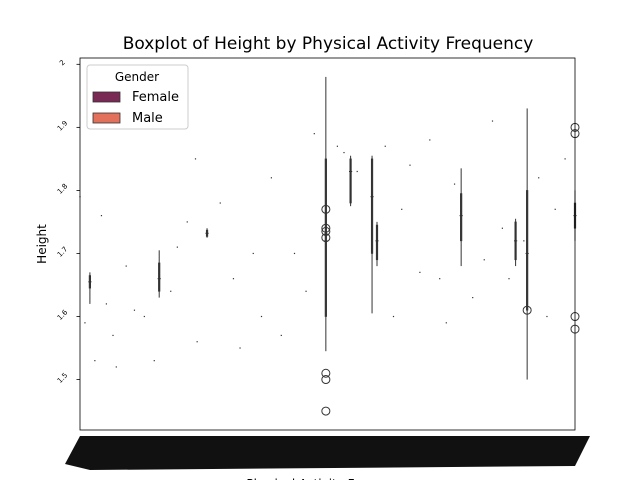  I want to click on legend-title: Gender, so click(137, 77).